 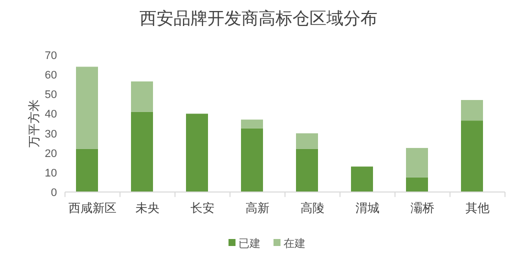 I want to click on x-tick-label: 灞桥, so click(x=422, y=208).